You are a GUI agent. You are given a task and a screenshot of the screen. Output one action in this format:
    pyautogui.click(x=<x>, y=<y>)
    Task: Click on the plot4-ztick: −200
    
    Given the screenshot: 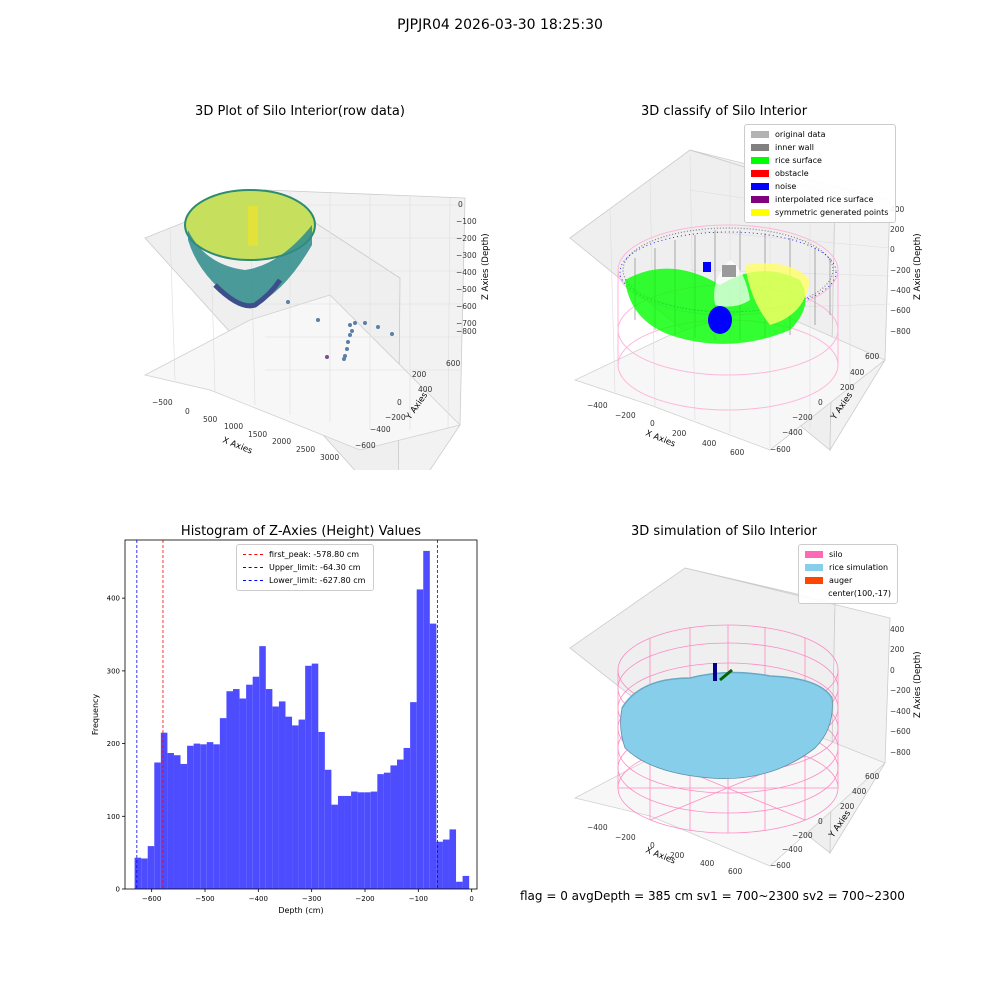 What is the action you would take?
    pyautogui.click(x=900, y=690)
    